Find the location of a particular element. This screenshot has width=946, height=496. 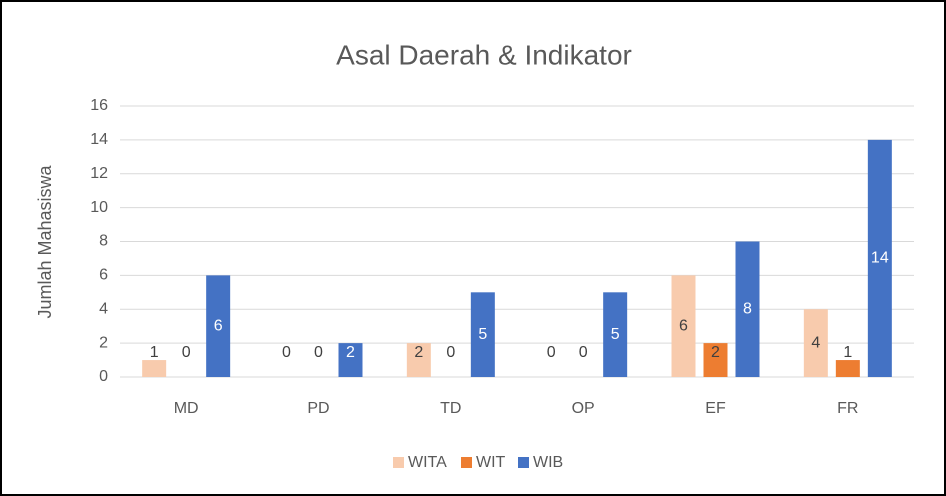

y-tick-label: 2 is located at coordinates (103, 342).